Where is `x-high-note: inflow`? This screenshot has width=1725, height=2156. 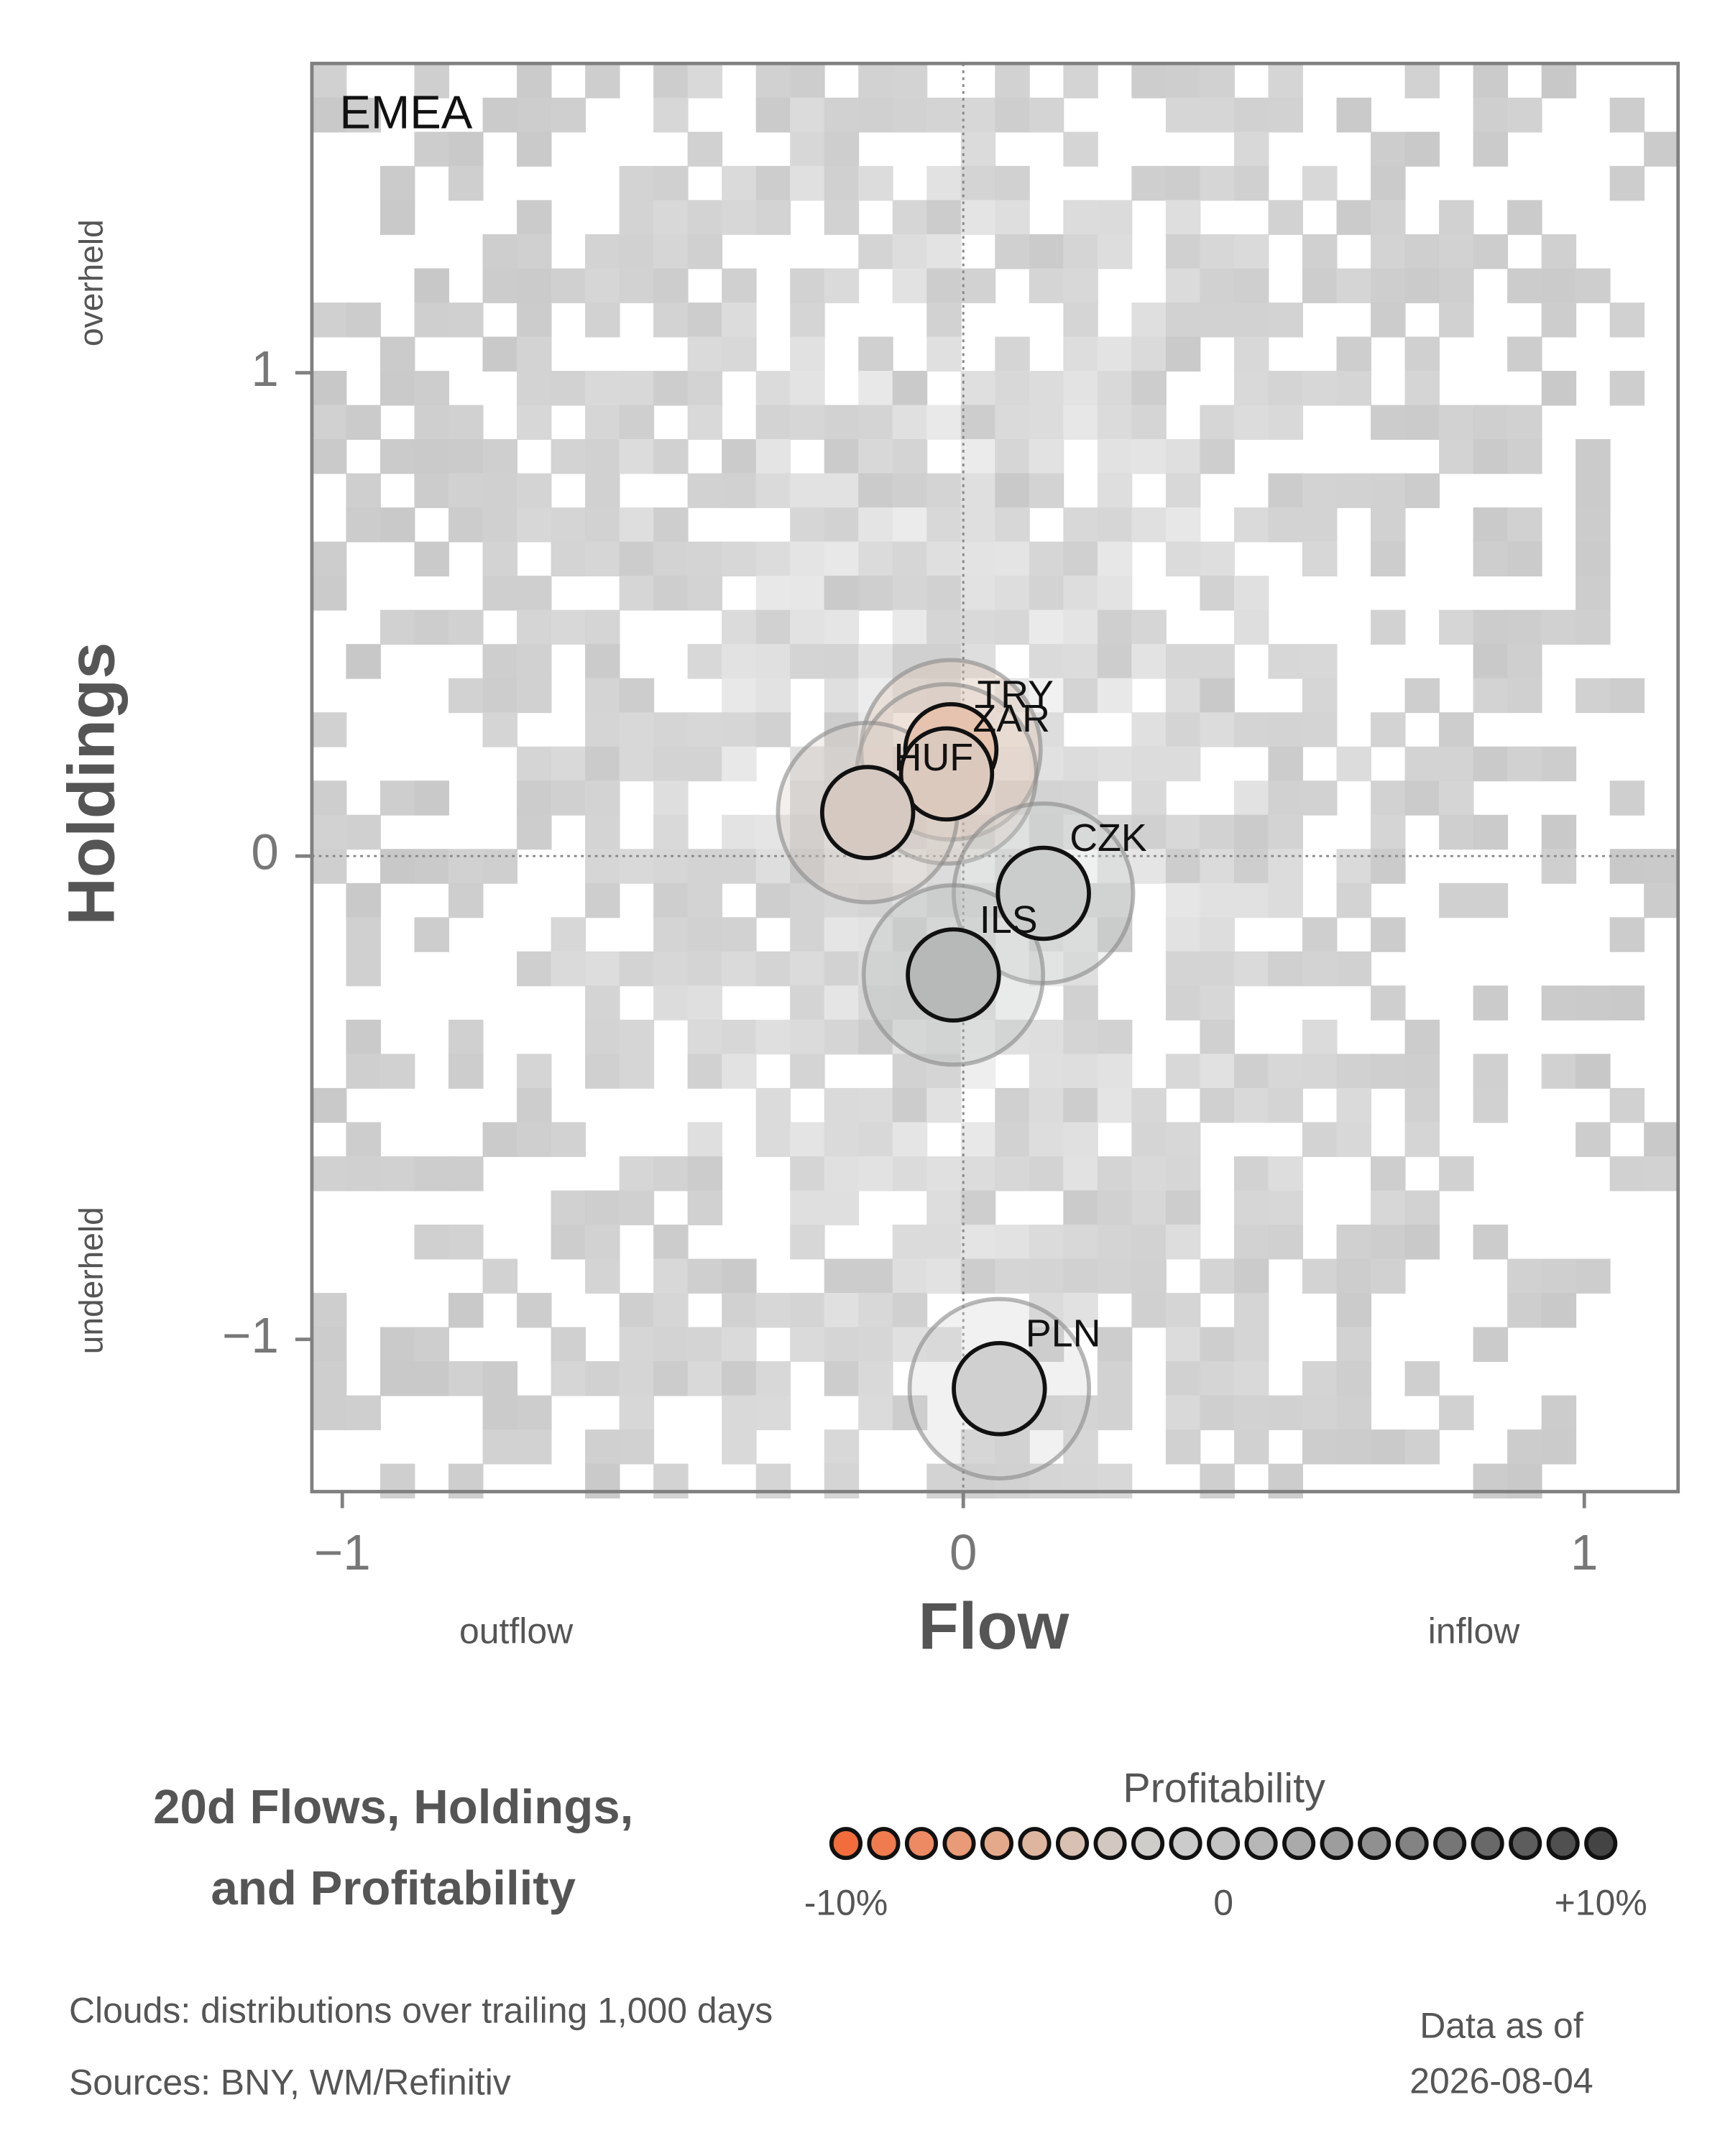
x-high-note: inflow is located at coordinates (1474, 1631).